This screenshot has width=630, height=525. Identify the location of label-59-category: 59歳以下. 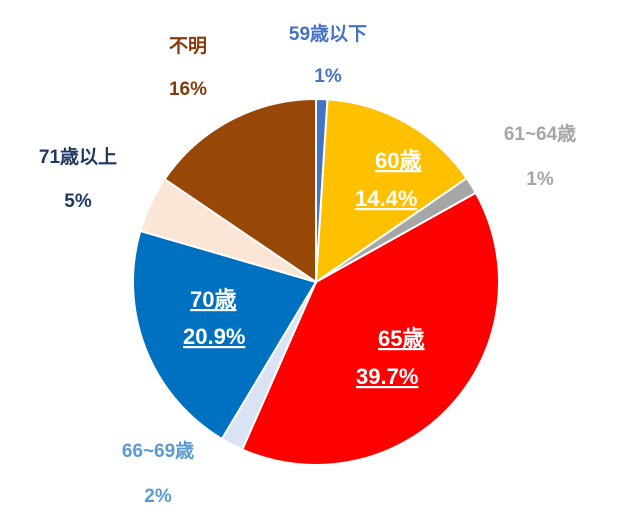
(328, 34).